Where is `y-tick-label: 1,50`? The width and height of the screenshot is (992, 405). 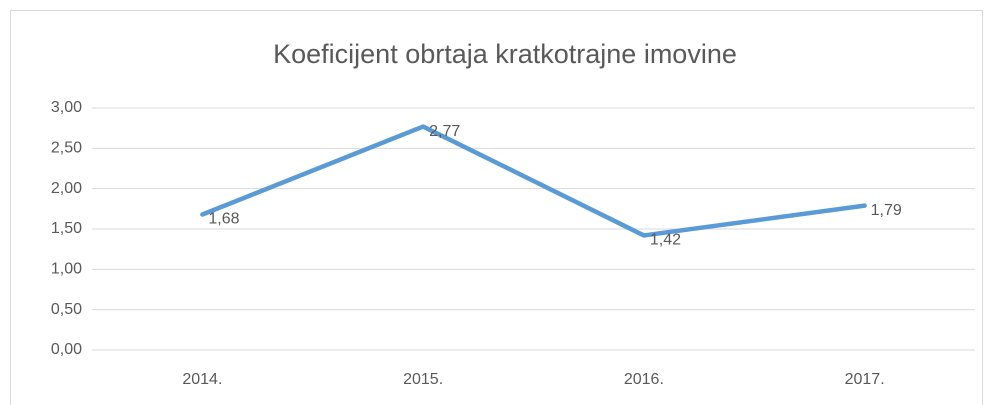 y-tick-label: 1,50 is located at coordinates (66, 228).